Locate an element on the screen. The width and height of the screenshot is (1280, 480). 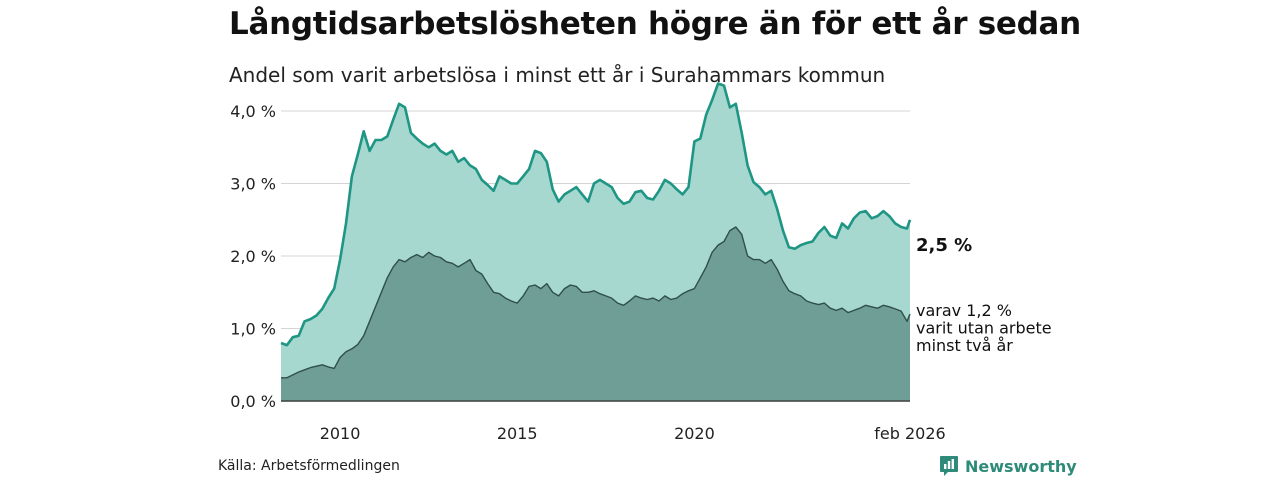
y-tick-label: 3,0 % is located at coordinates (253, 184).